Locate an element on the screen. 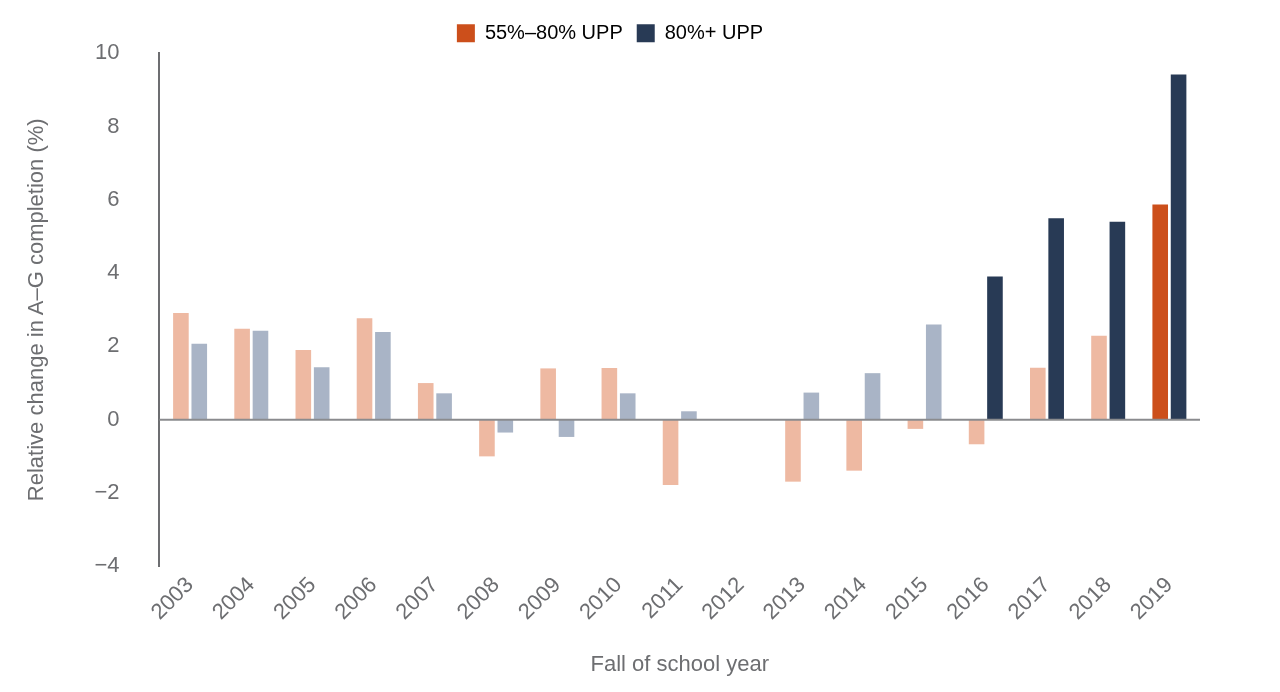 Image resolution: width=1280 pixels, height=692 pixels. y-tick-label: 4 is located at coordinates (113, 272).